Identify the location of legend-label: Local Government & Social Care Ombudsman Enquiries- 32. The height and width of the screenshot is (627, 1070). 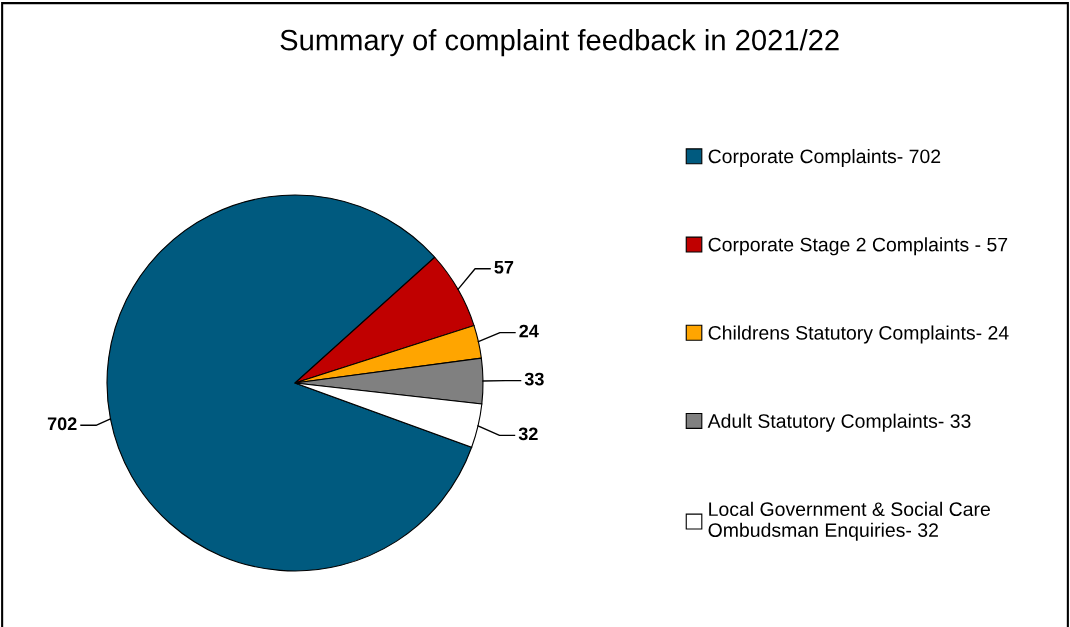
(849, 521).